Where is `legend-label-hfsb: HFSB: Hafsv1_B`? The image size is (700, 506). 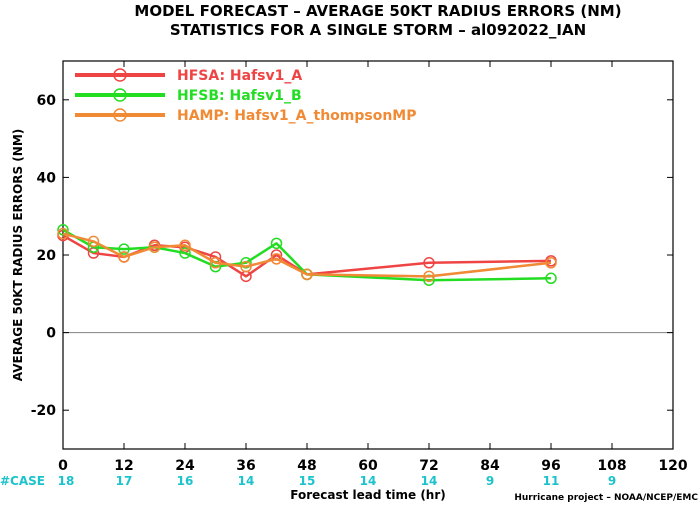
legend-label-hfsb: HFSB: Hafsv1_B is located at coordinates (239, 96).